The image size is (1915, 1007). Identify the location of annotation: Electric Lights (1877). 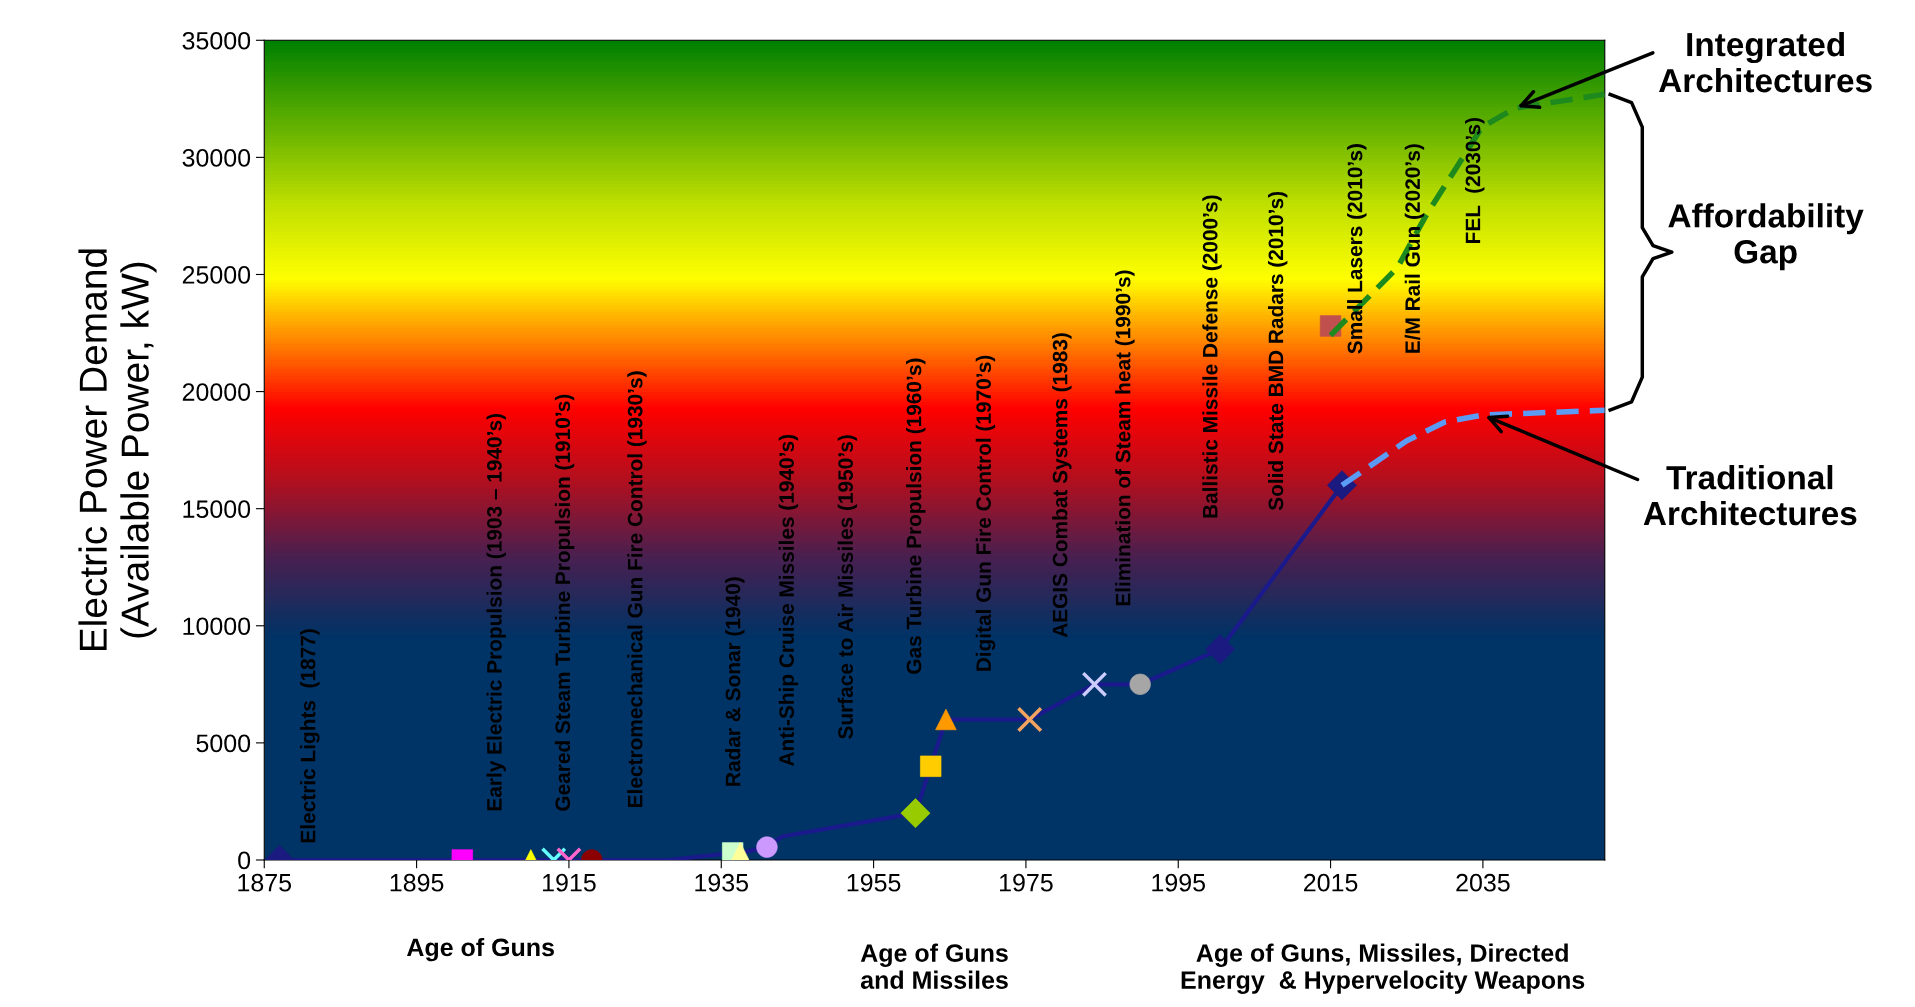
(310, 736).